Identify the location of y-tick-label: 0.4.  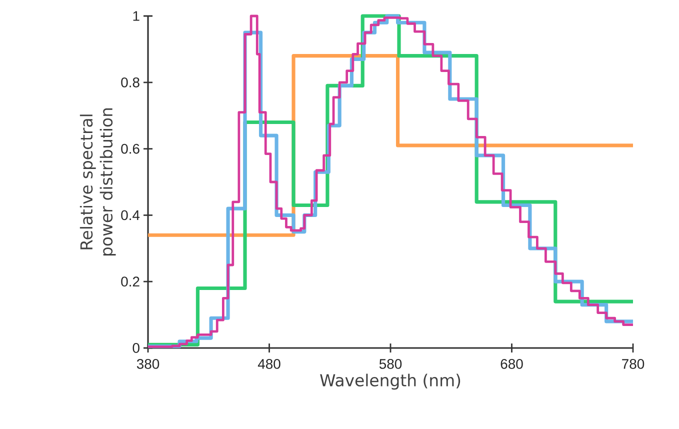
(130, 215).